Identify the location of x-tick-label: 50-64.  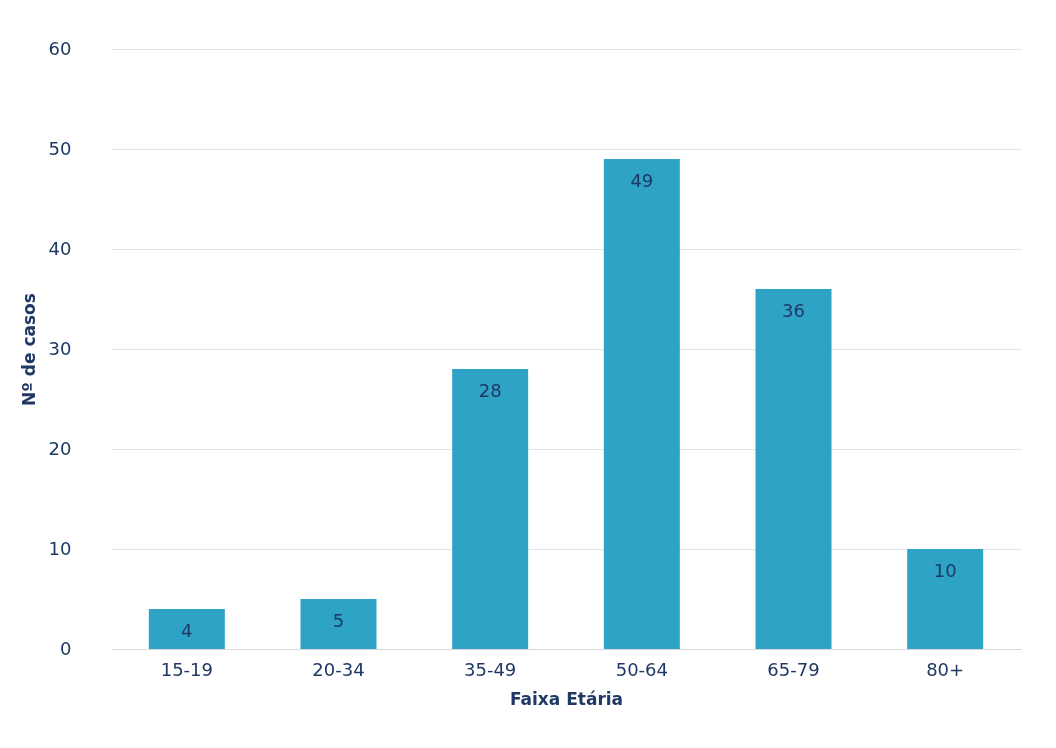
(641, 669).